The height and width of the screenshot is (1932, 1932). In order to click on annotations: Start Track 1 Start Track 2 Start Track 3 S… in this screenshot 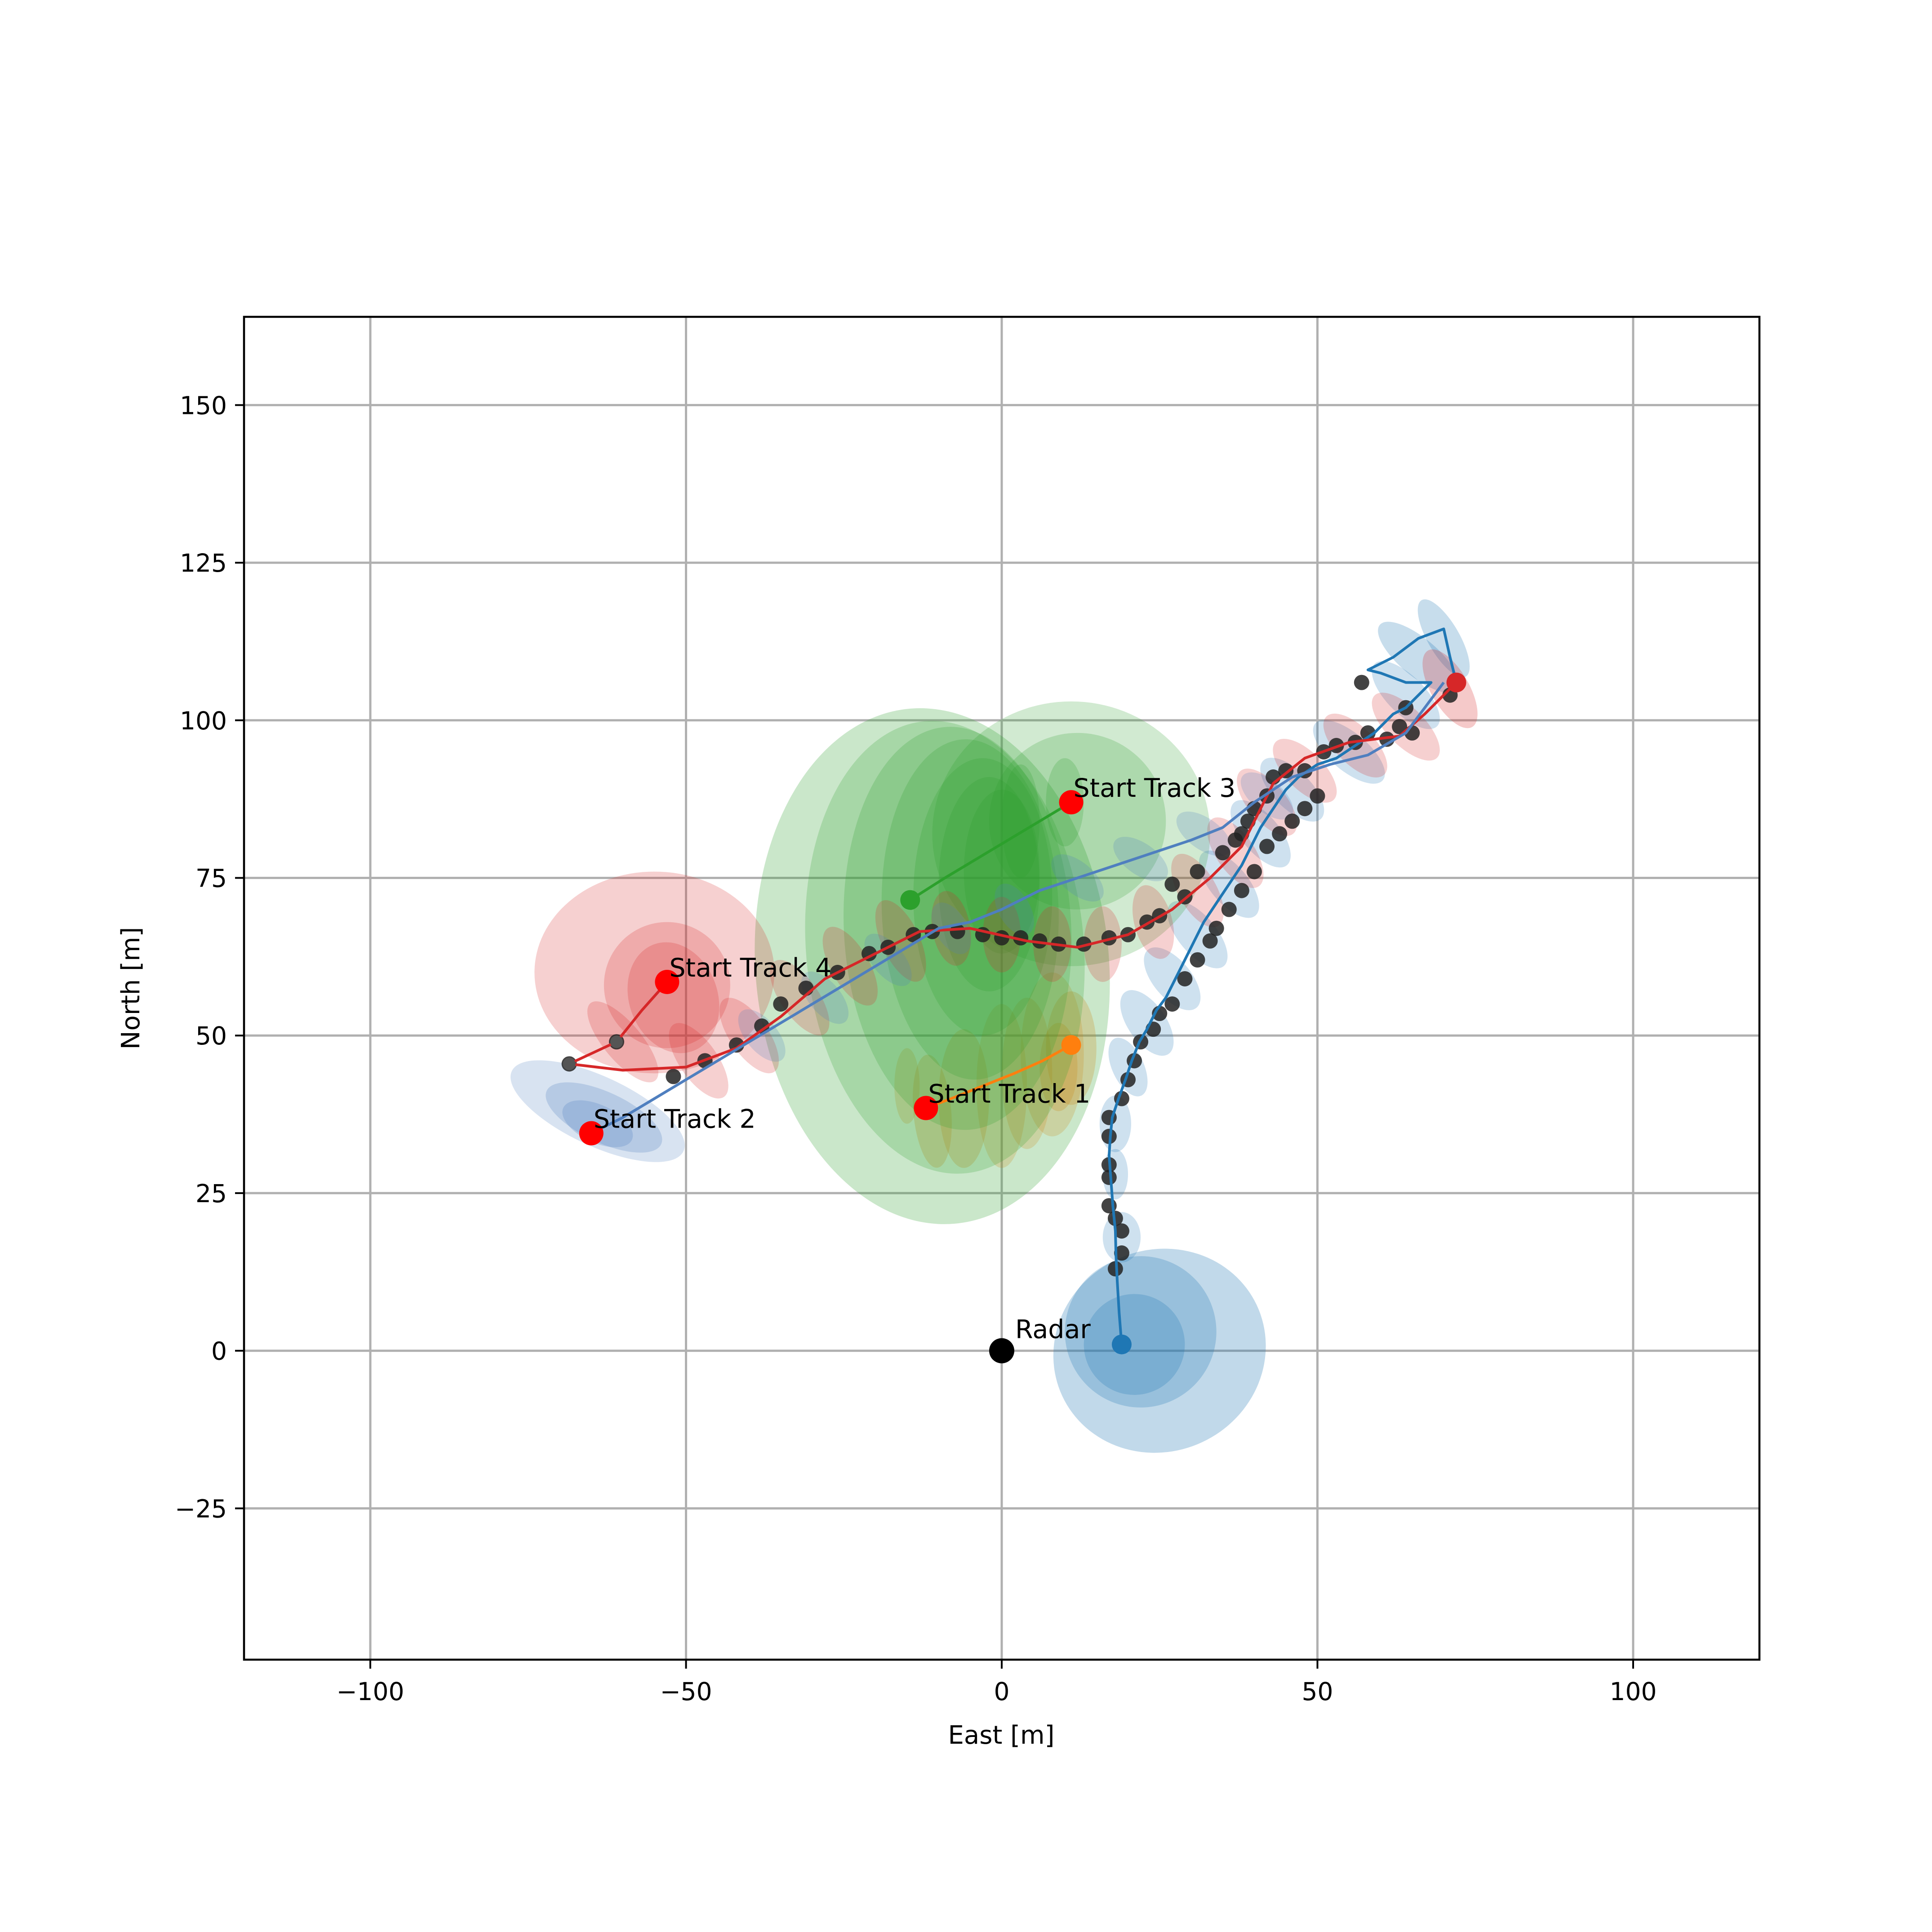, I will do `click(915, 1058)`.